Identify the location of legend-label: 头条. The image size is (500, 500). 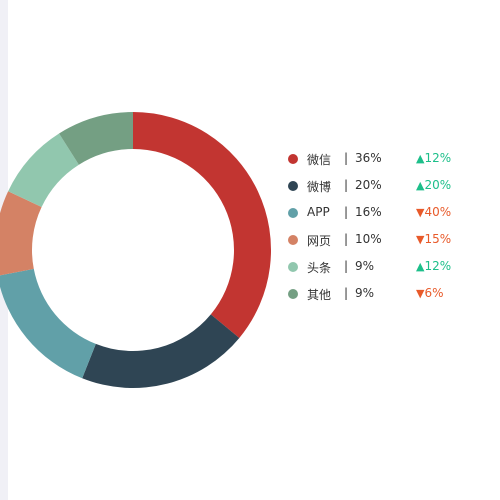
(319, 268).